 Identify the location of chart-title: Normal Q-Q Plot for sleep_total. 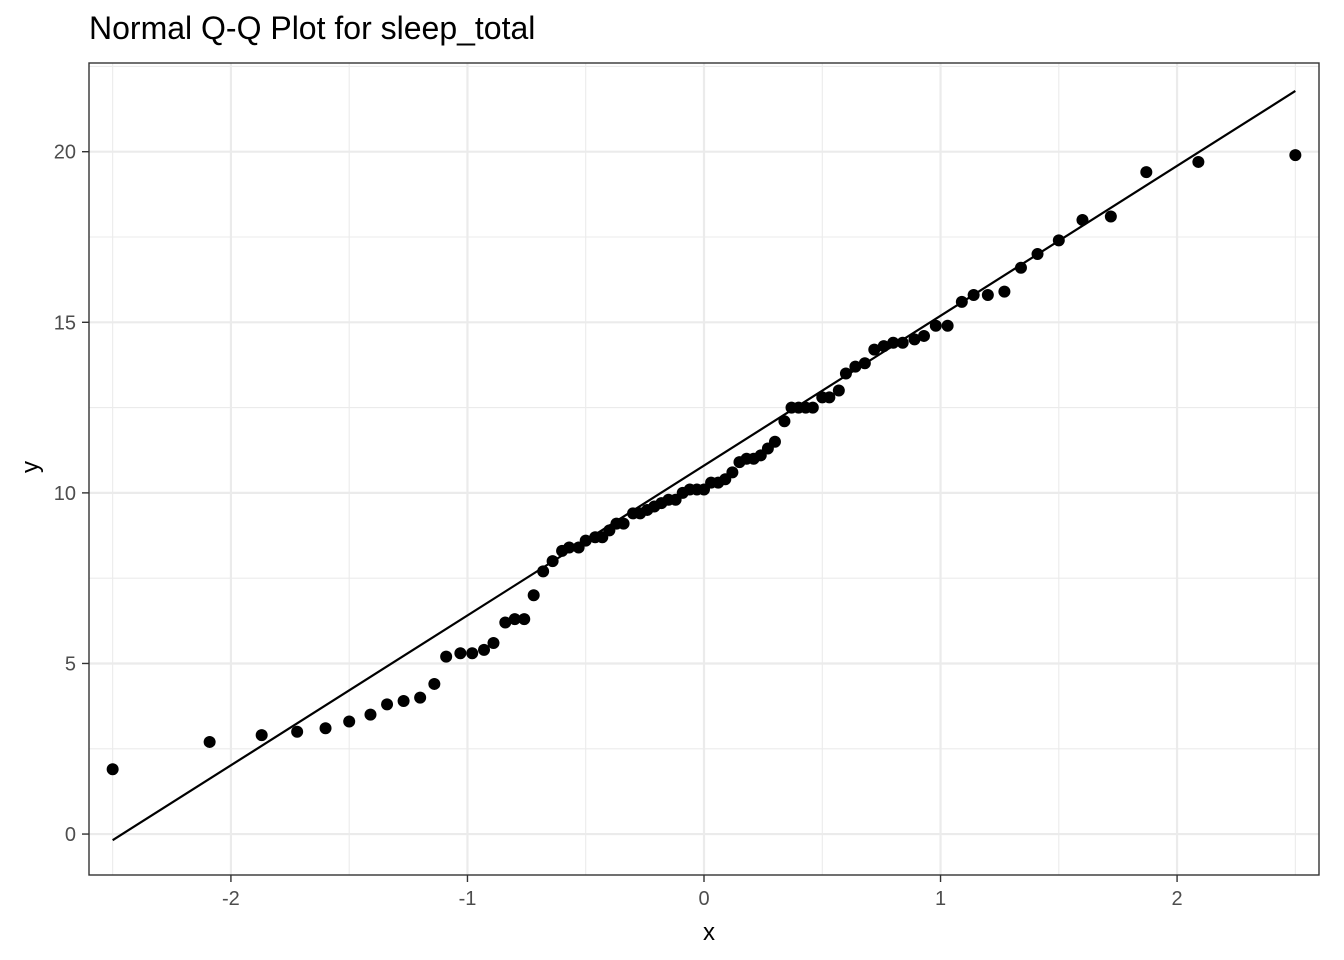
(312, 28).